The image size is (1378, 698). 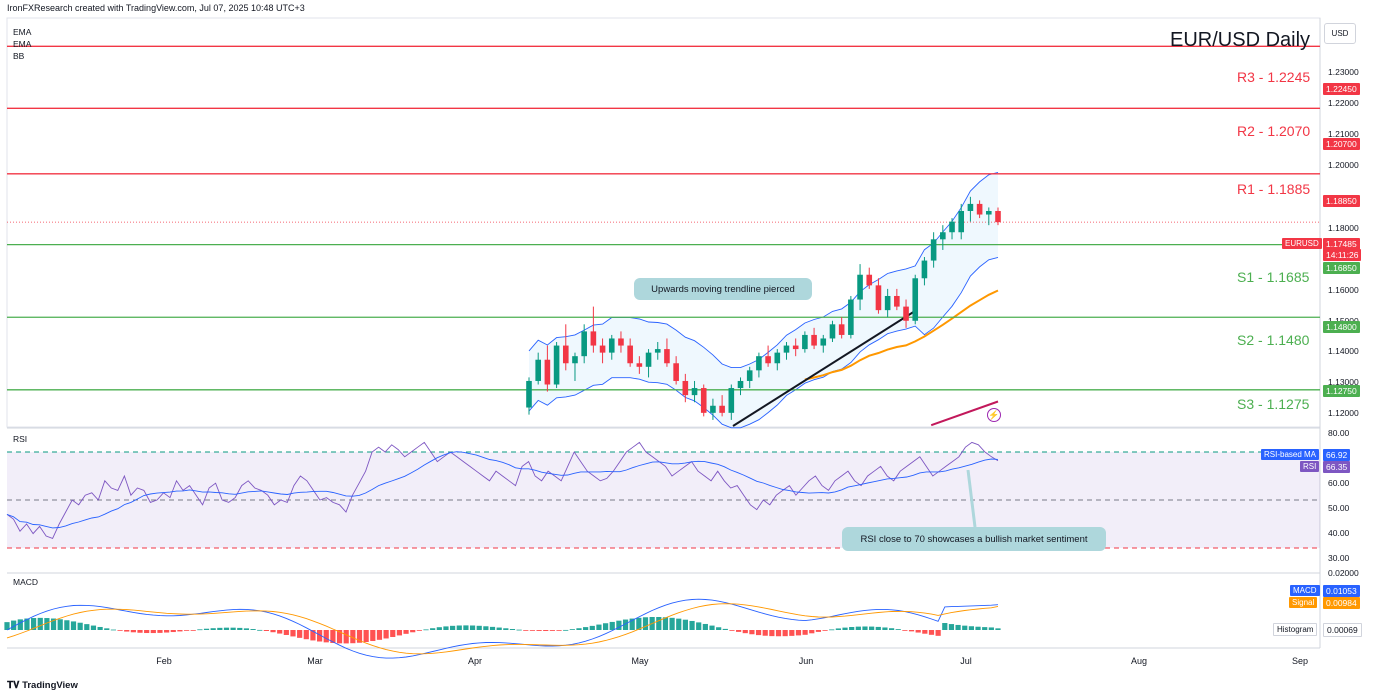 What do you see at coordinates (1339, 508) in the screenshot?
I see `rsi-tick: 50.00` at bounding box center [1339, 508].